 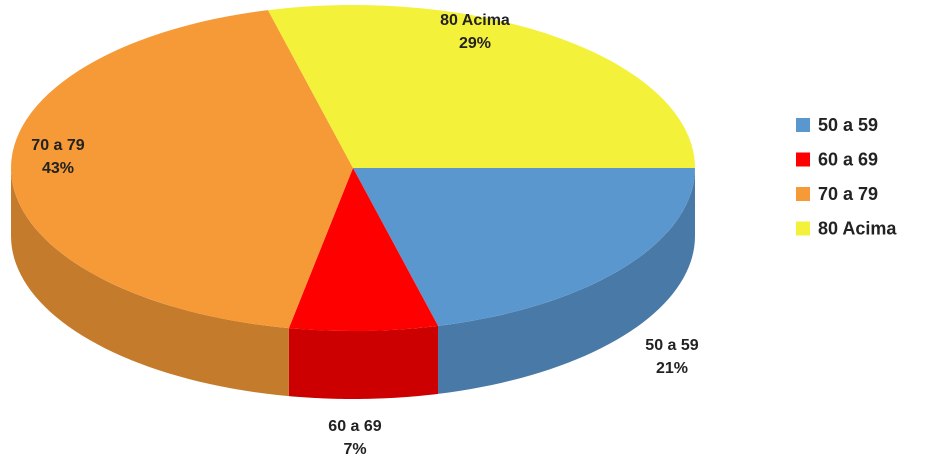 I want to click on data-label-value: 43%, so click(x=58, y=168).